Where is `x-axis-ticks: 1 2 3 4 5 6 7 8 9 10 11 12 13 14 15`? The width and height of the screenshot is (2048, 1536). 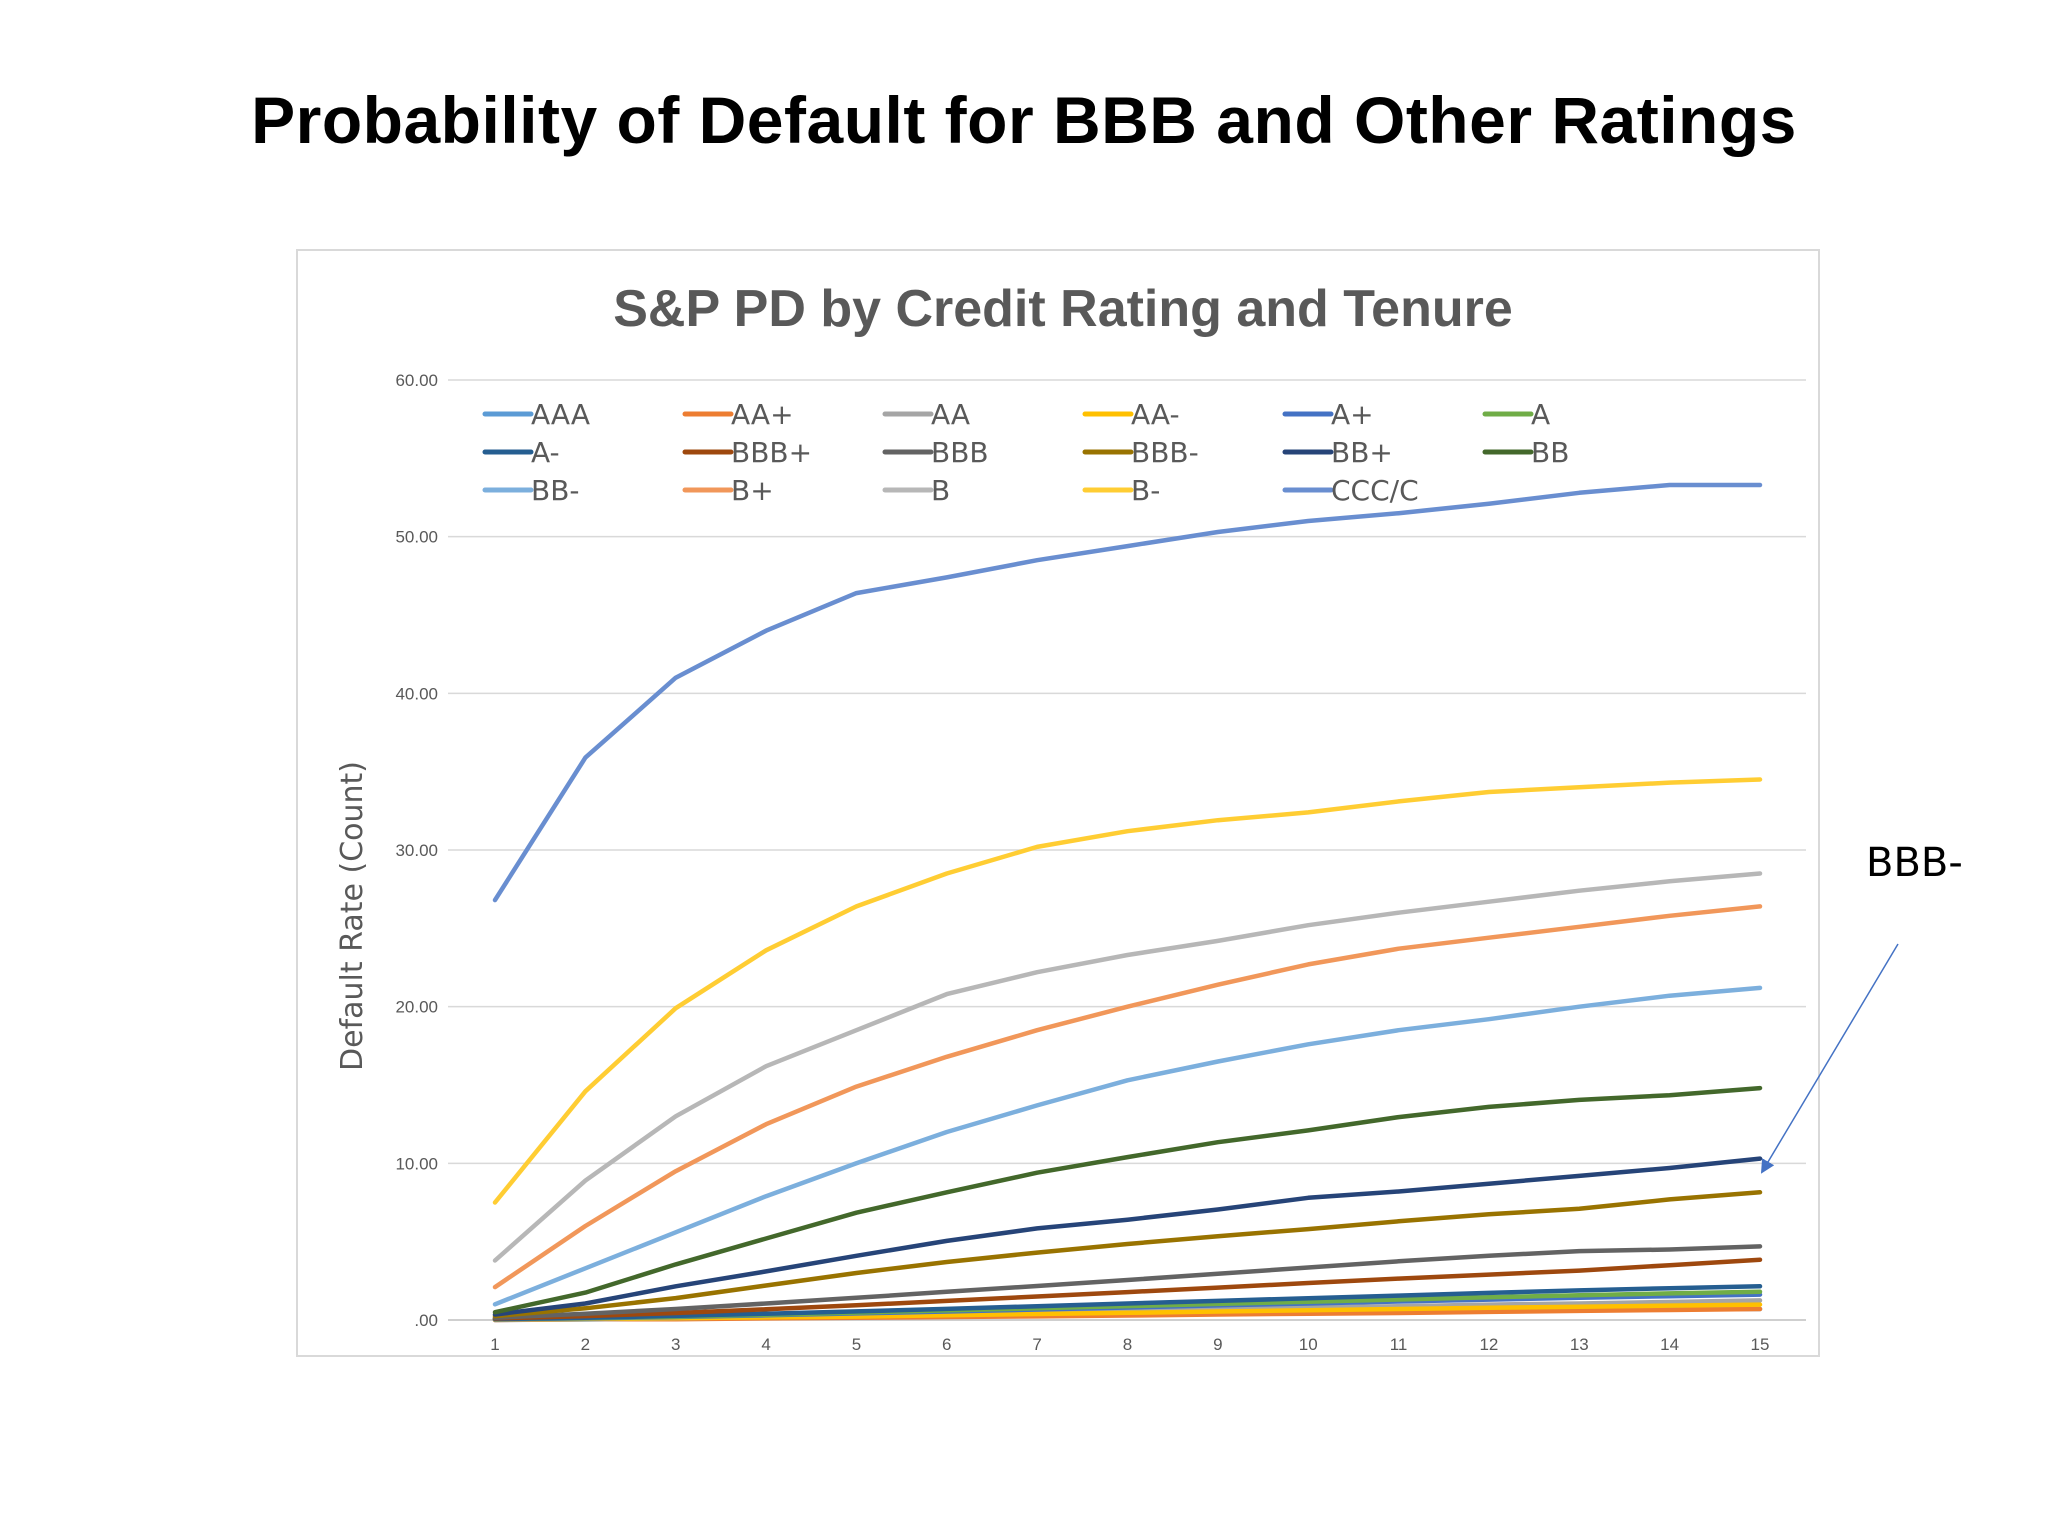 x-axis-ticks: 1 2 3 4 5 6 7 8 9 10 11 12 13 14 15 is located at coordinates (1129, 1344).